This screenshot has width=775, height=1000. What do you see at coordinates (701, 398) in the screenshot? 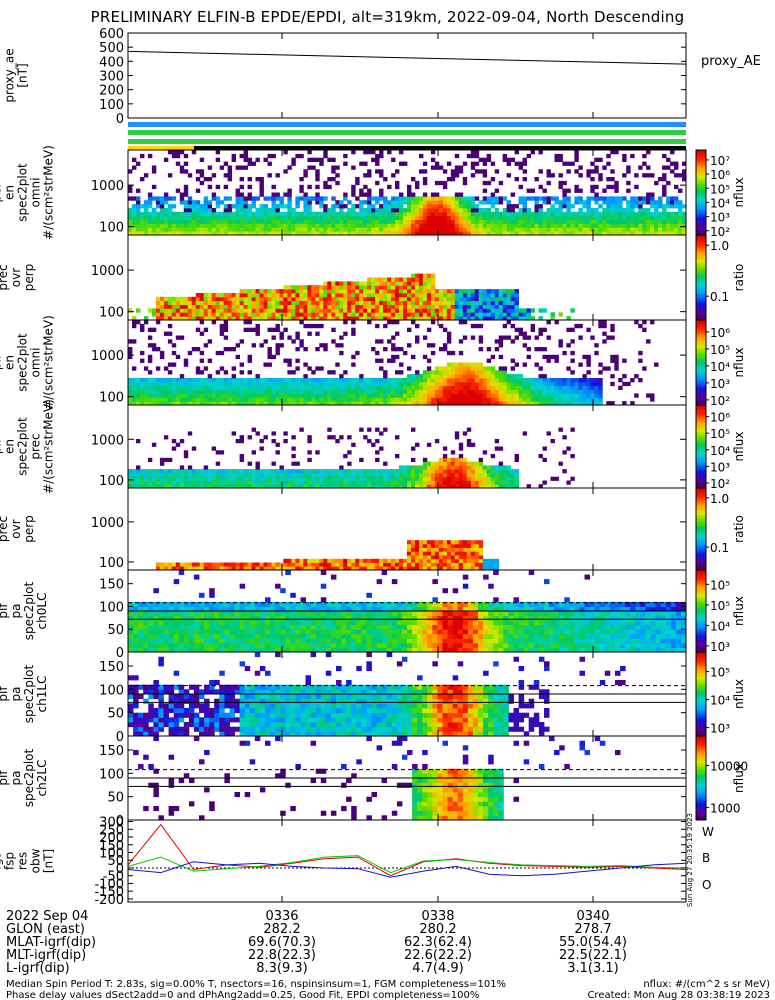
I see `colorbar-cell` at bounding box center [701, 398].